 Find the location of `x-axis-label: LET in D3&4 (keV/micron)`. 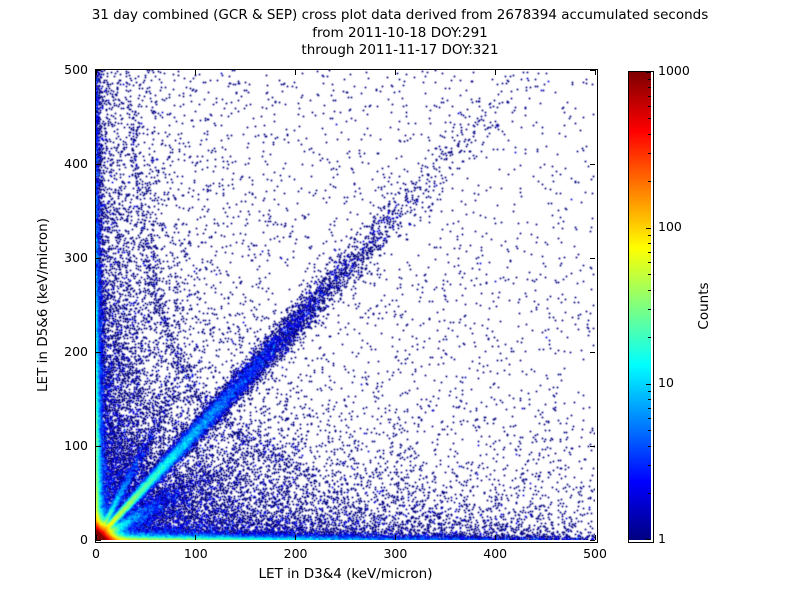

x-axis-label: LET in D3&4 (keV/micron) is located at coordinates (345, 574).